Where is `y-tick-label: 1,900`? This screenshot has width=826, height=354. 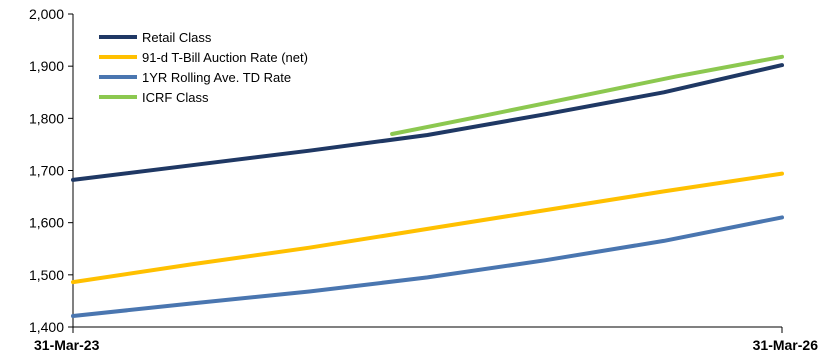
y-tick-label: 1,900 is located at coordinates (46, 66).